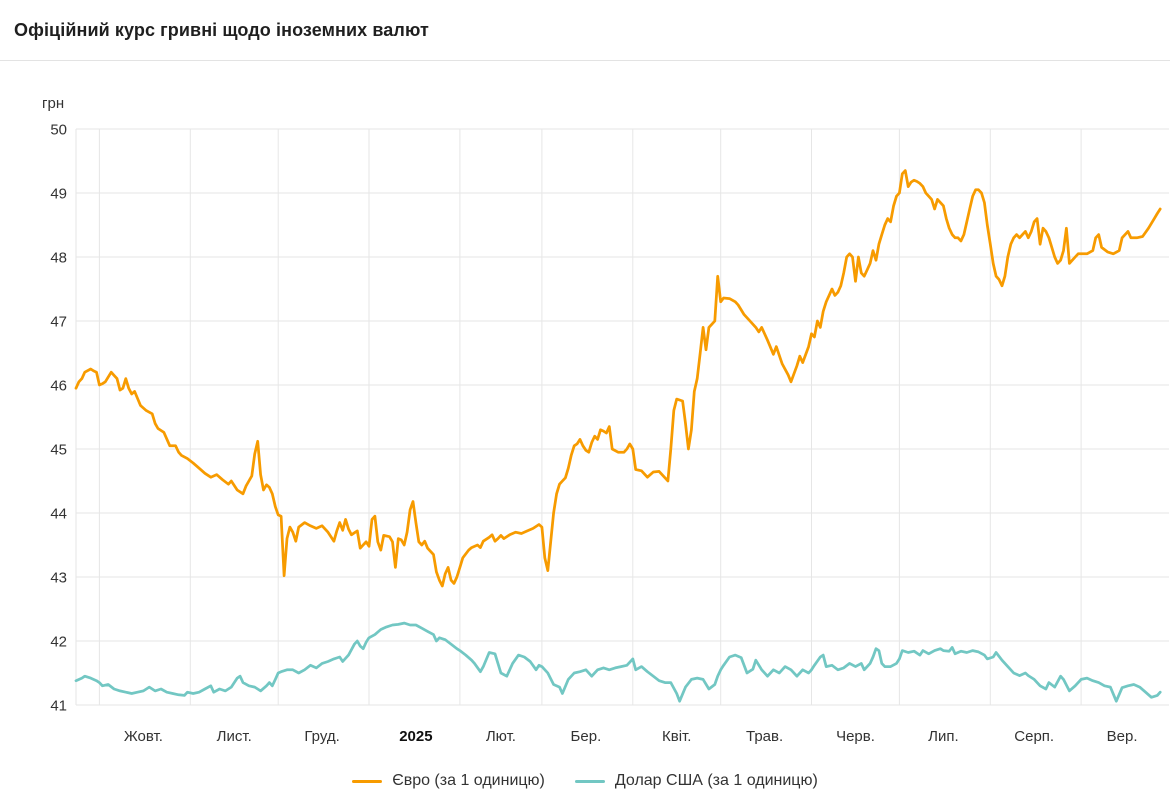 The width and height of the screenshot is (1170, 798). Describe the element at coordinates (58, 578) in the screenshot. I see `y-tick-label: 43` at that location.